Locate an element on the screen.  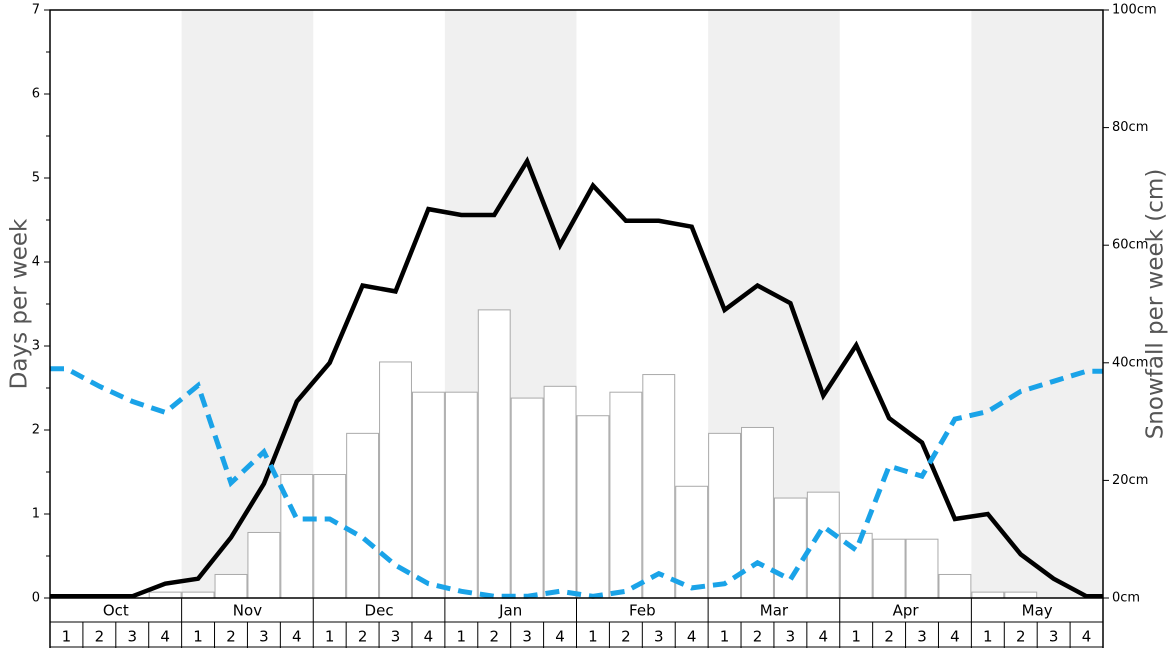
month-label: Apr is located at coordinates (906, 611).